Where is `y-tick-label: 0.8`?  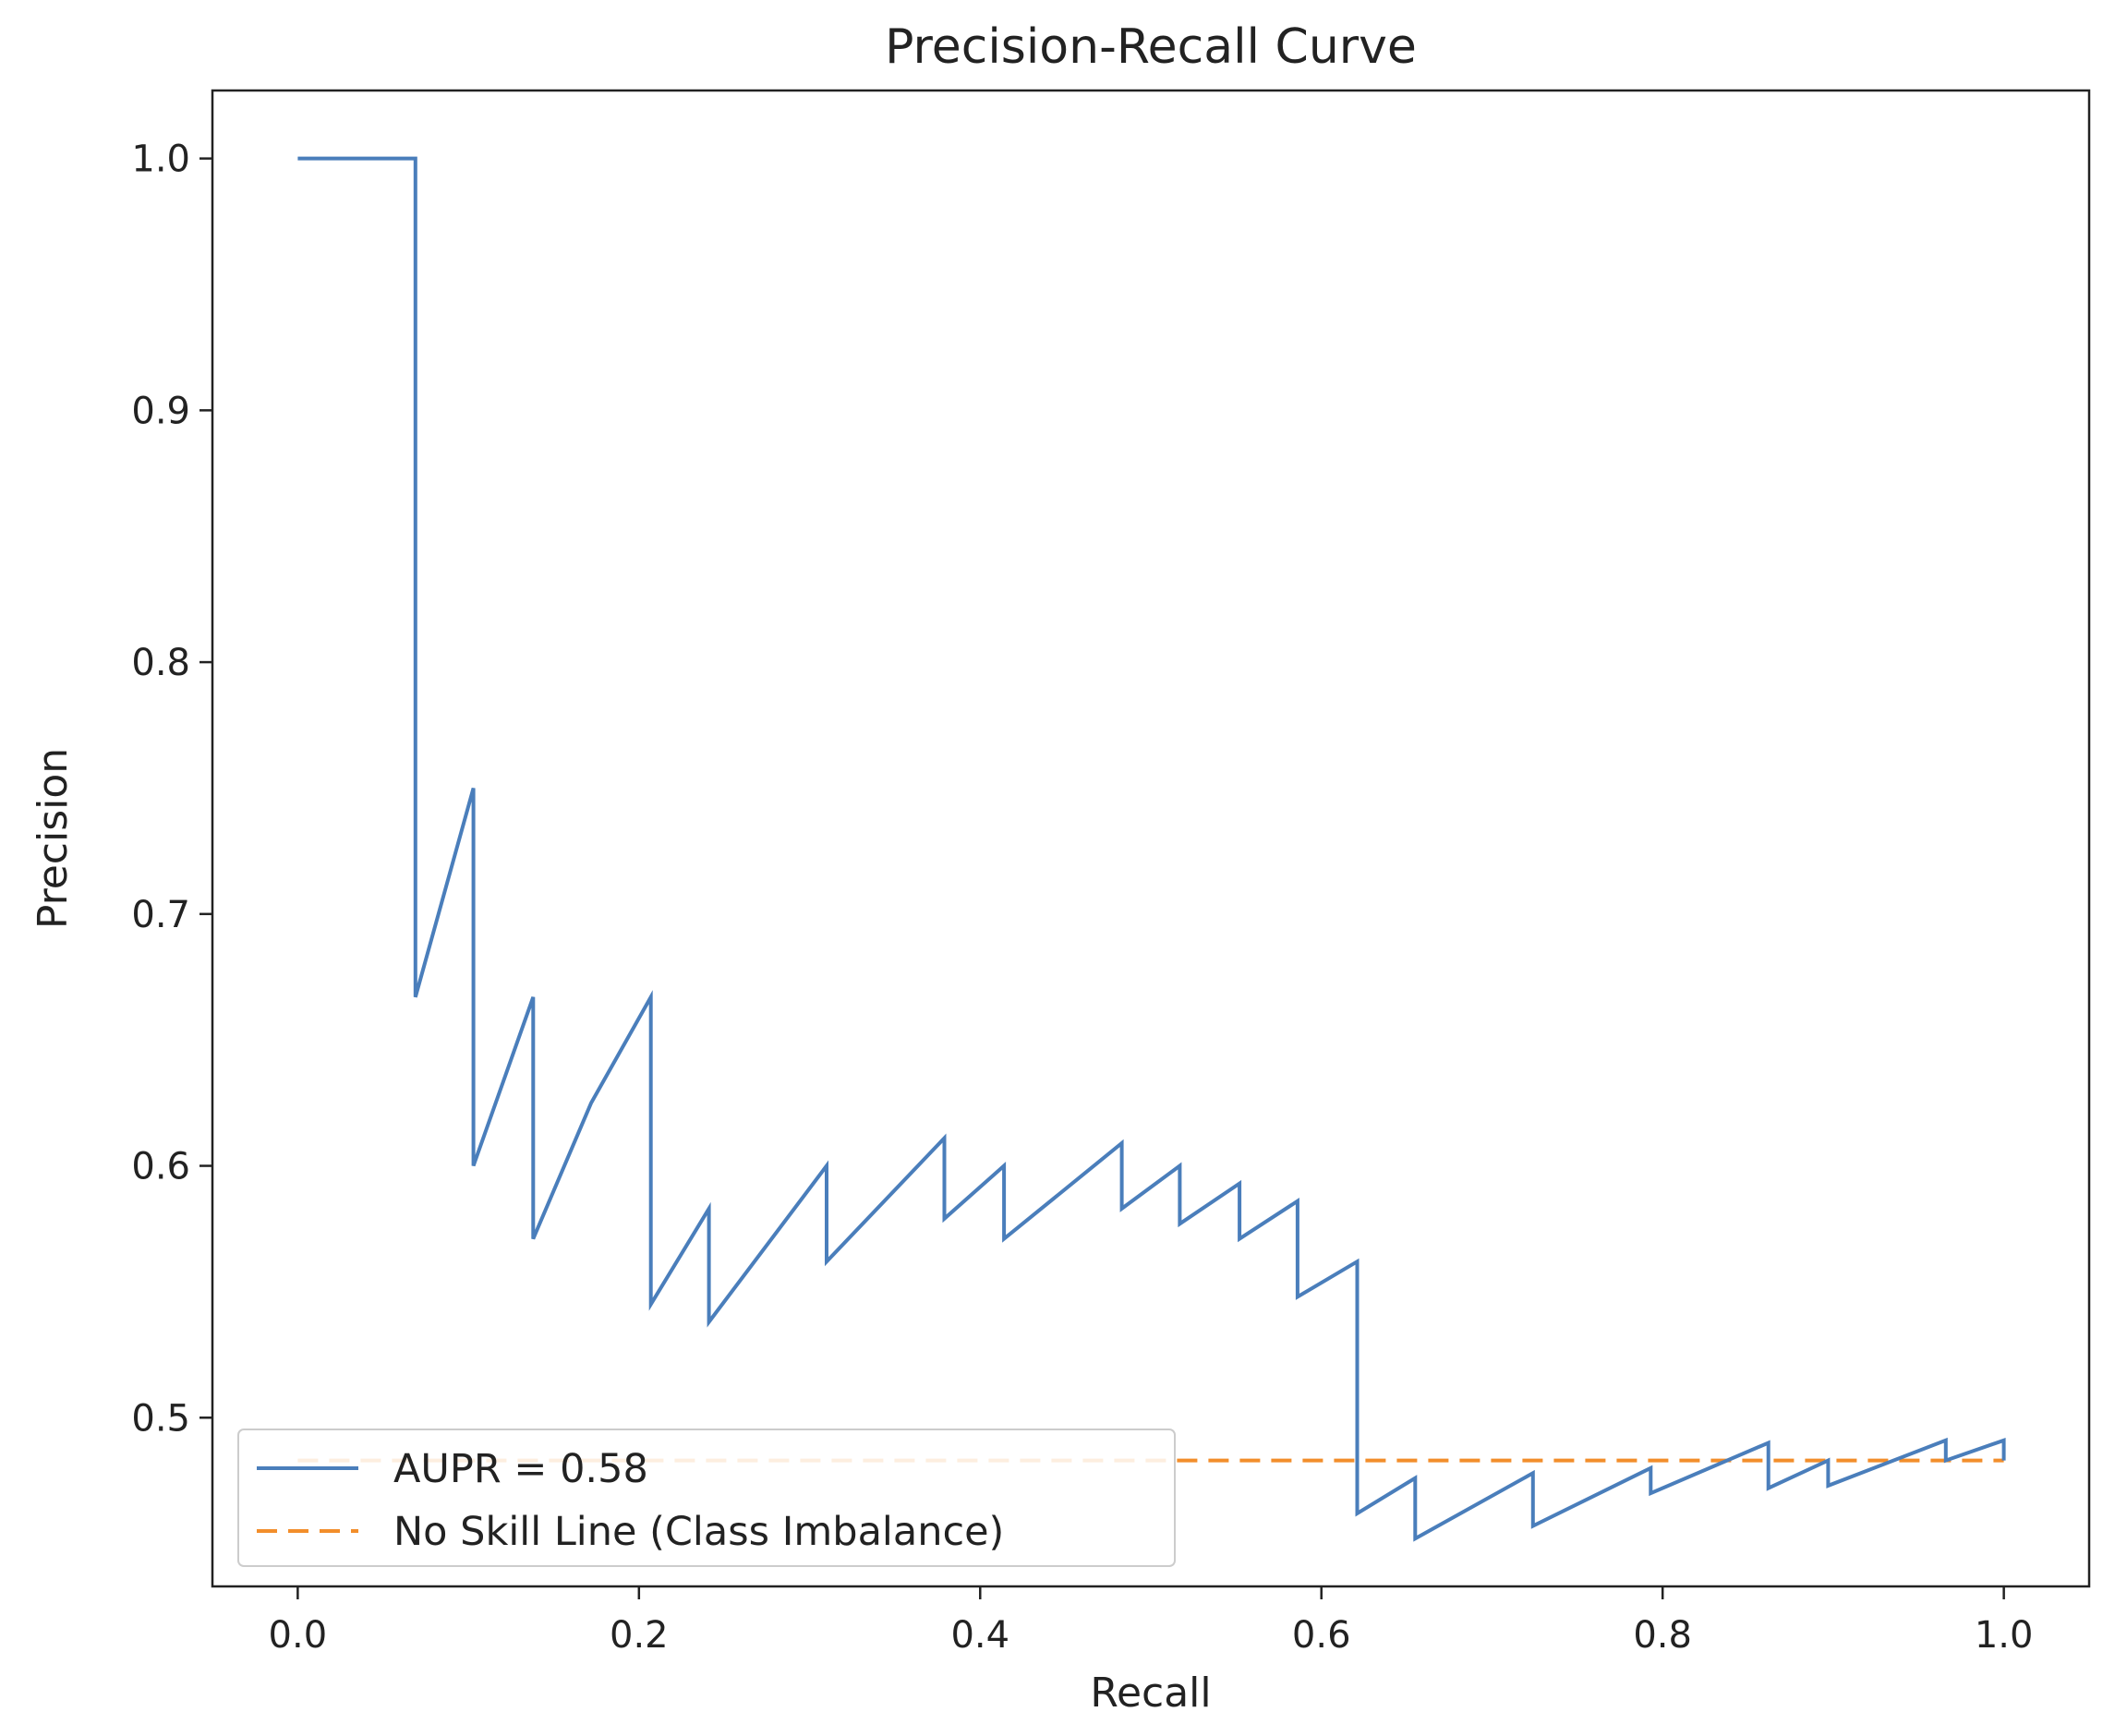 y-tick-label: 0.8 is located at coordinates (160, 663).